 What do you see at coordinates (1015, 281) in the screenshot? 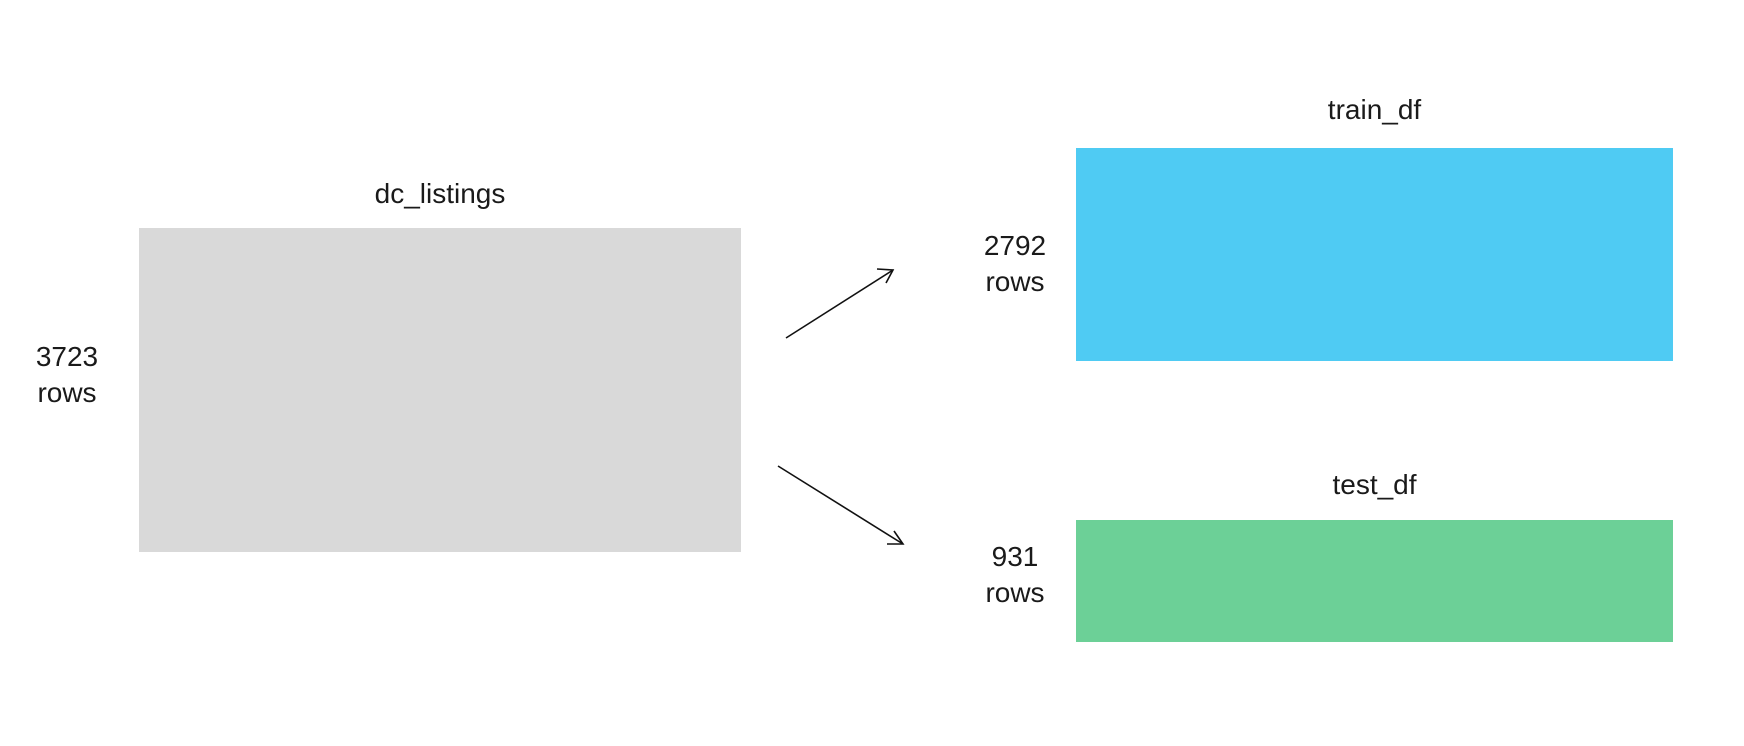
I see `train-count-unit: rows` at bounding box center [1015, 281].